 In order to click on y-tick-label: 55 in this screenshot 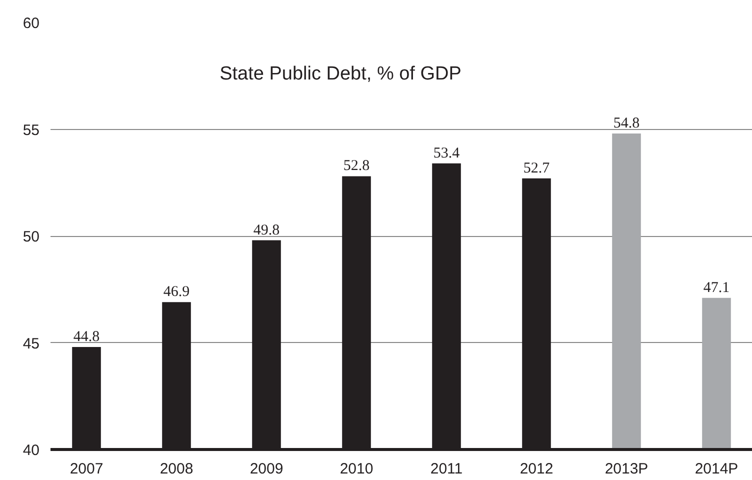, I will do `click(31, 130)`.